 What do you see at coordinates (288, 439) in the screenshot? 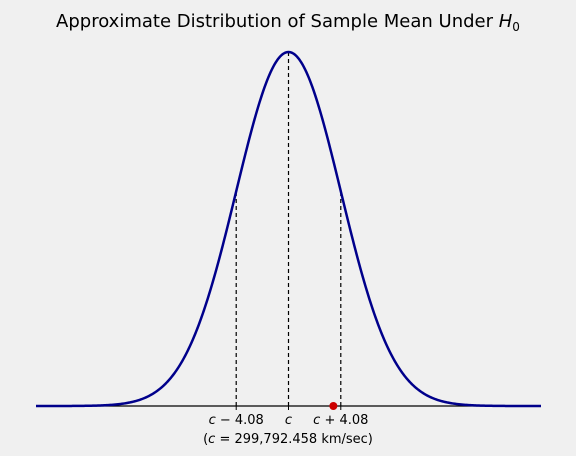
I see `x-axis-label: (c = 299,792.458 km/sec)` at bounding box center [288, 439].